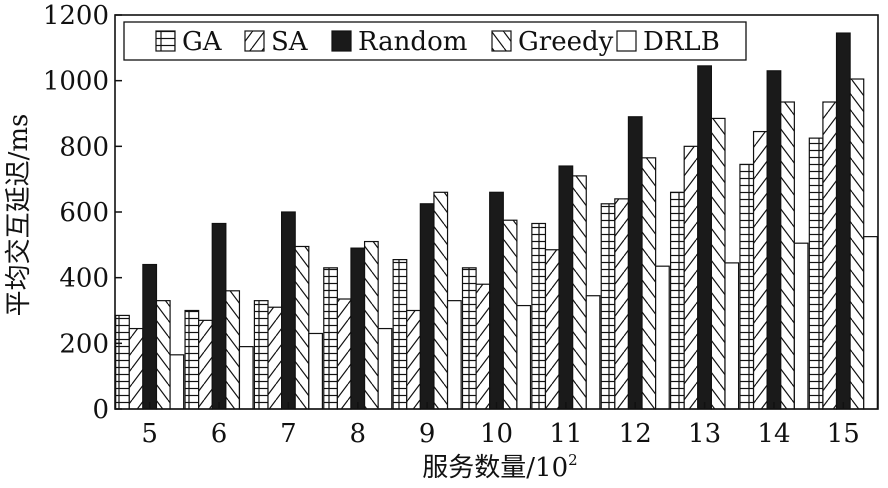 This screenshot has height=488, width=888. Describe the element at coordinates (626, 41) in the screenshot. I see `legend-swatch-drlb` at that location.